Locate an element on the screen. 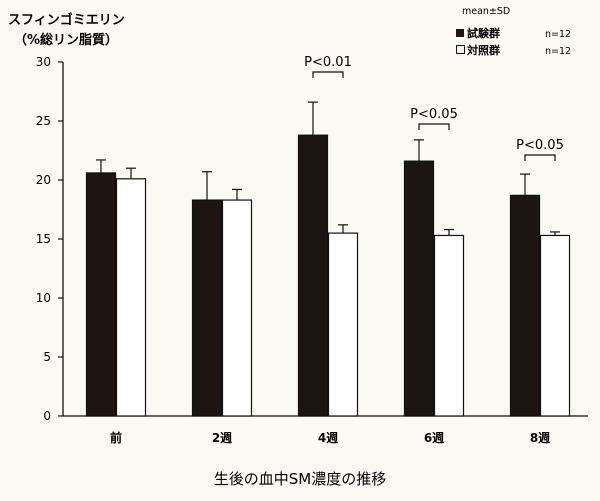  legend-label-test: 試験群 is located at coordinates (483, 33).